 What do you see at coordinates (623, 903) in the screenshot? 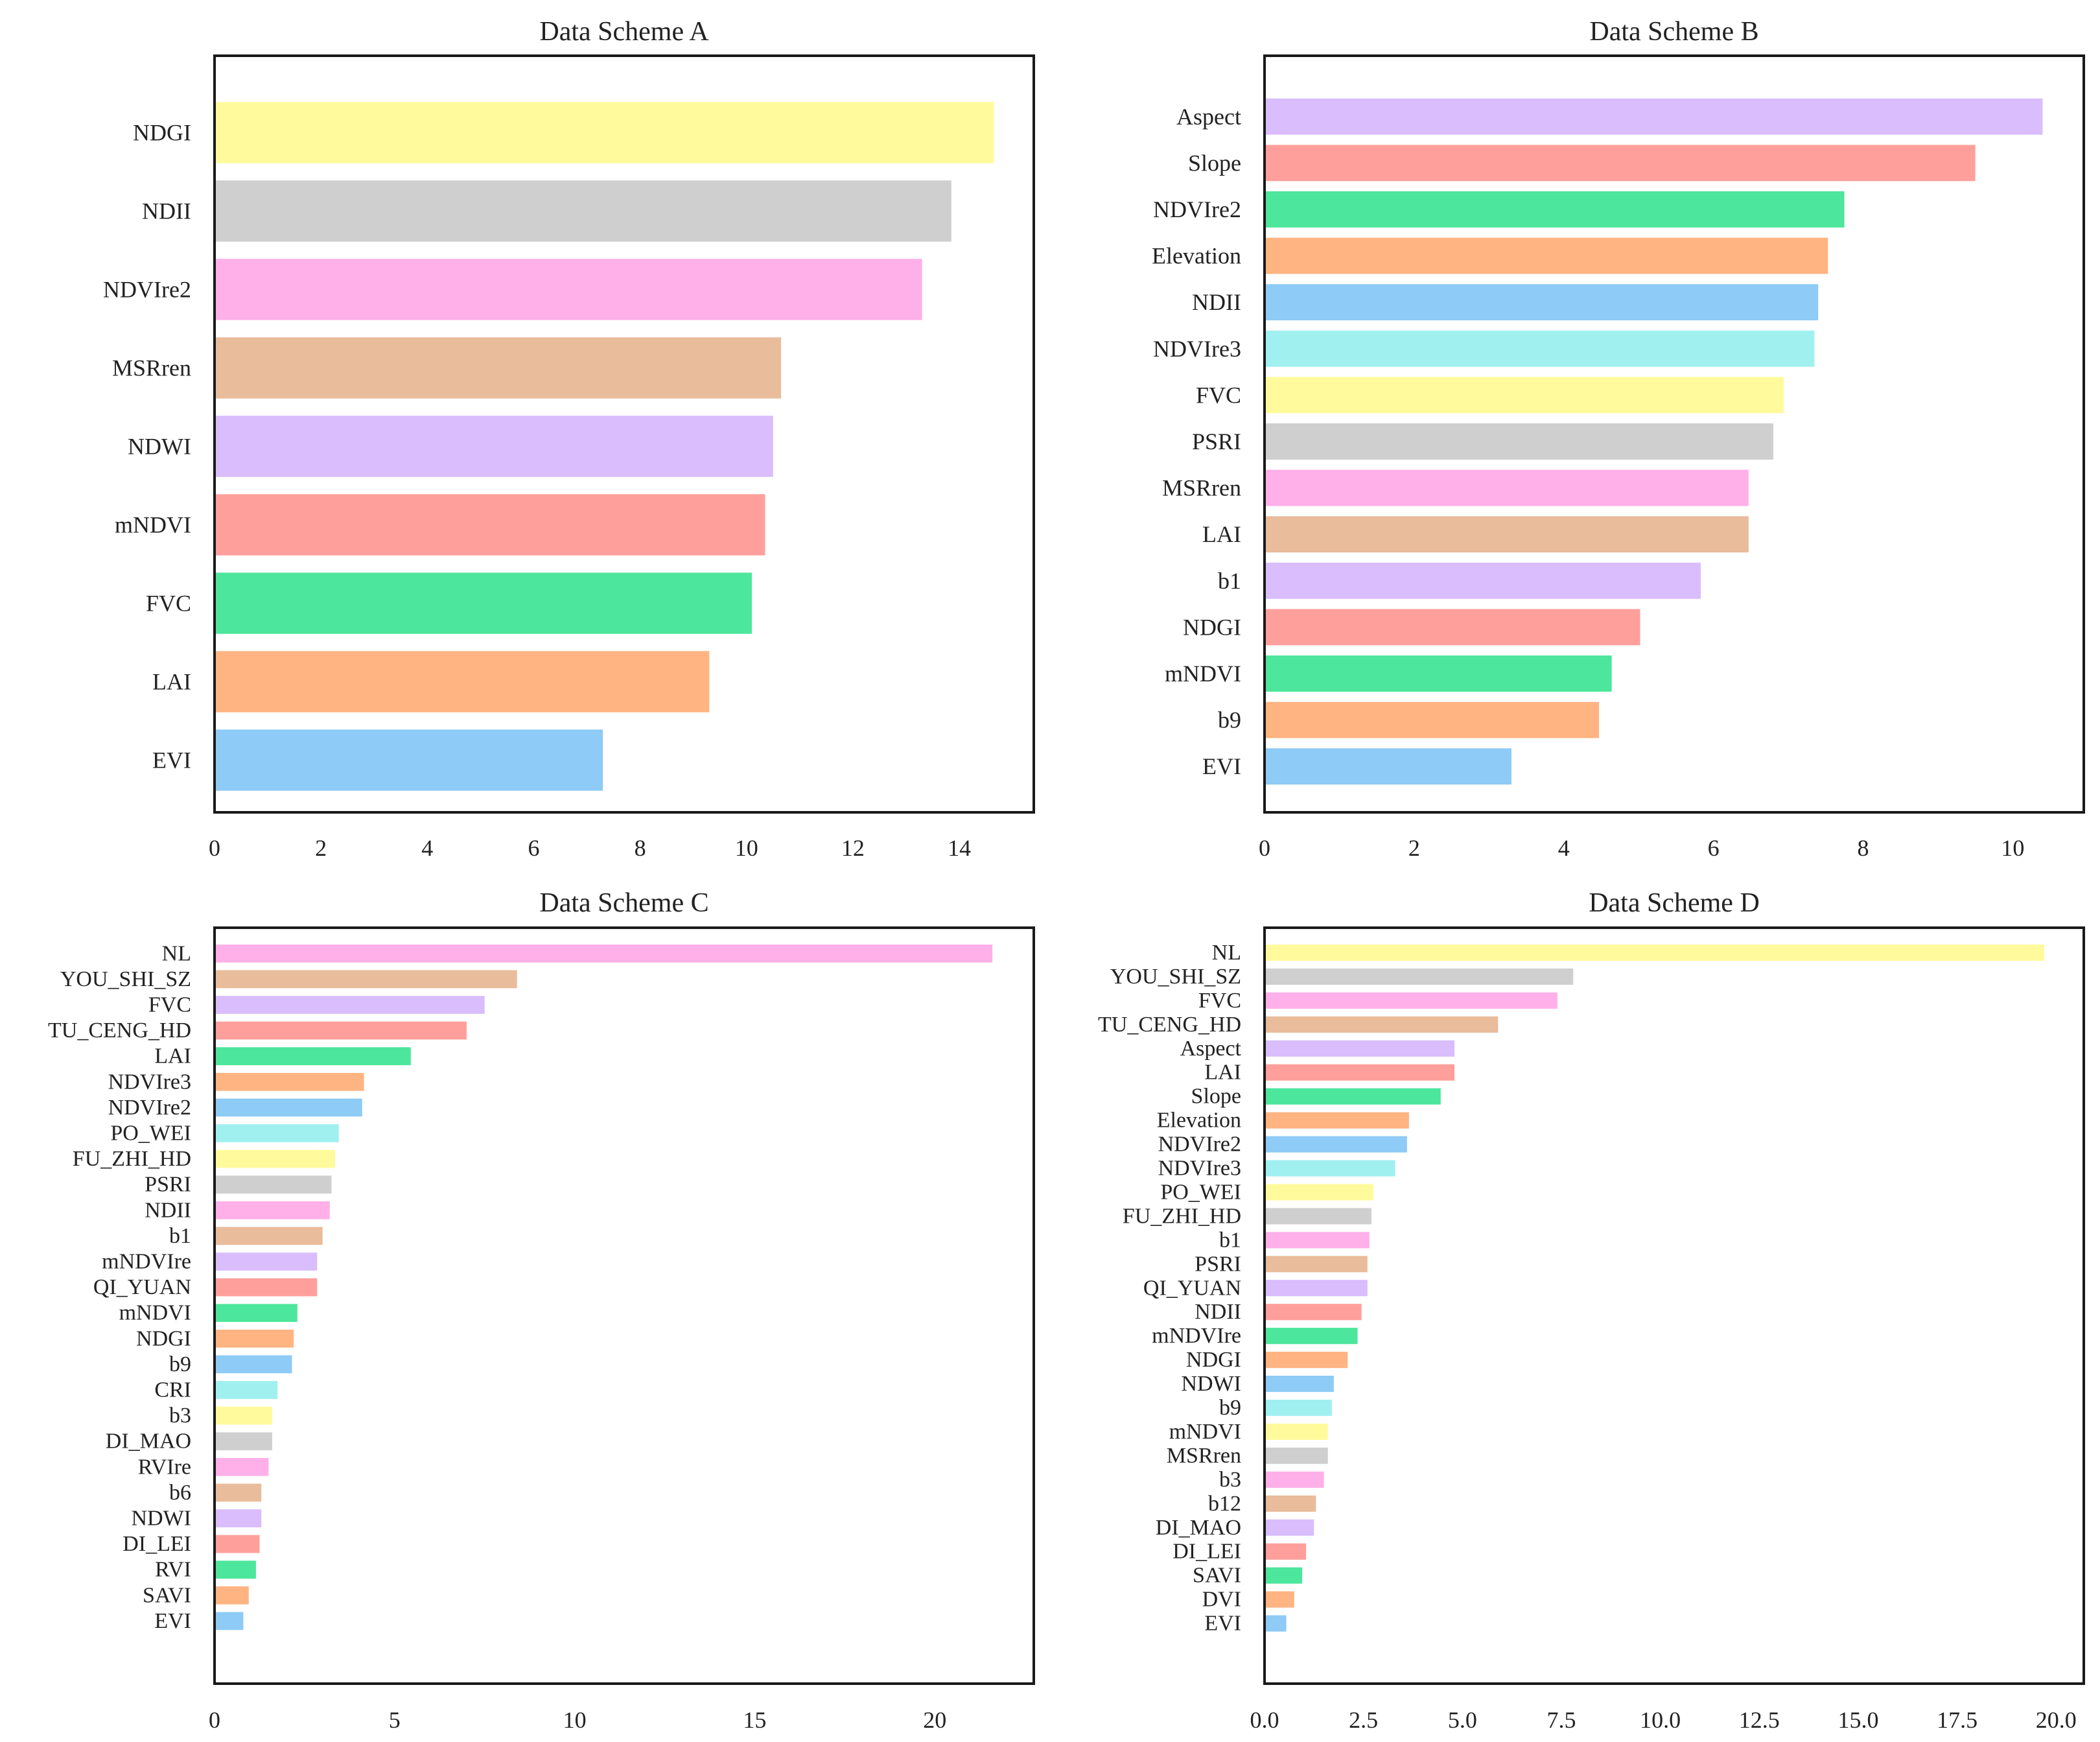
I see `panel-title: Data Scheme C` at bounding box center [623, 903].